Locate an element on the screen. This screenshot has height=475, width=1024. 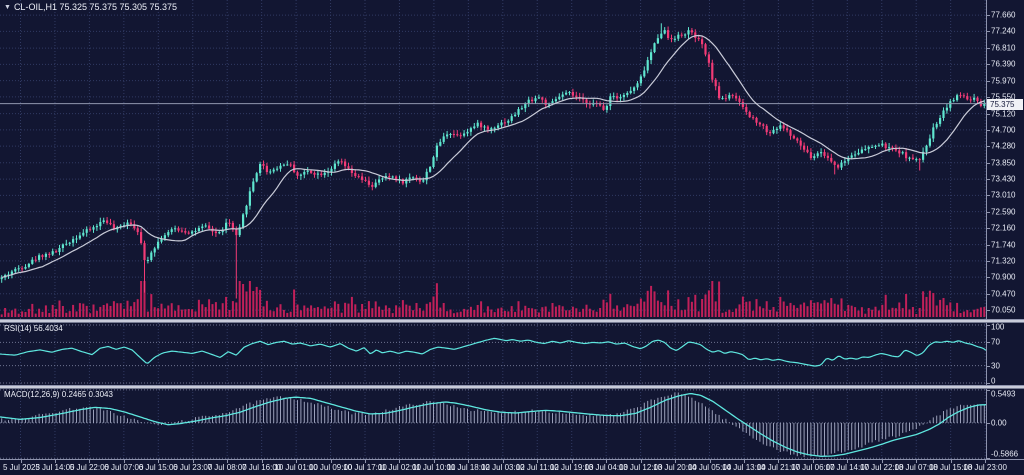
time-axis-label: 10 Jul 09:00 is located at coordinates (330, 467).